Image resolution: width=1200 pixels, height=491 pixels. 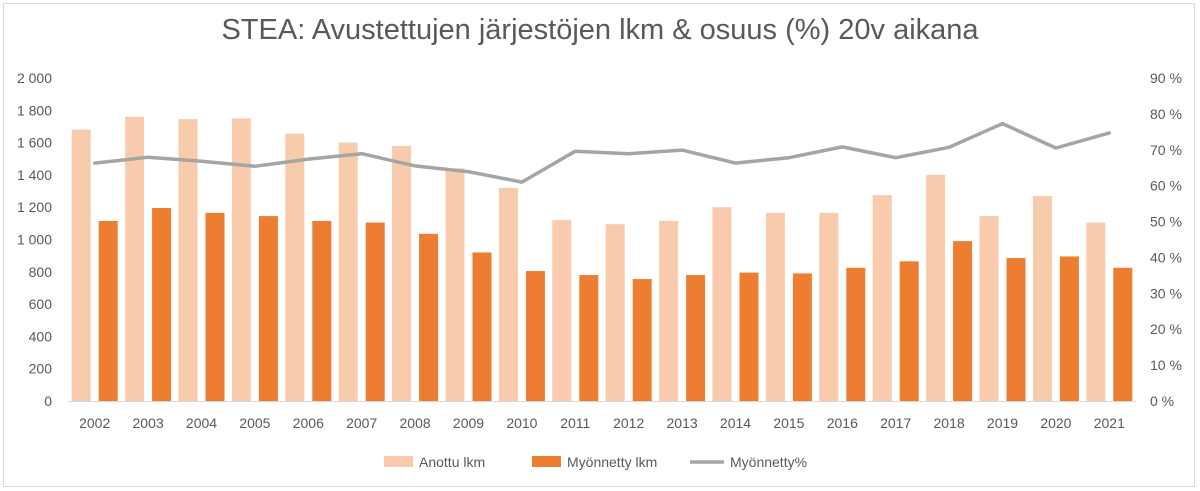 I want to click on bar-anottu-2016, so click(x=829, y=306).